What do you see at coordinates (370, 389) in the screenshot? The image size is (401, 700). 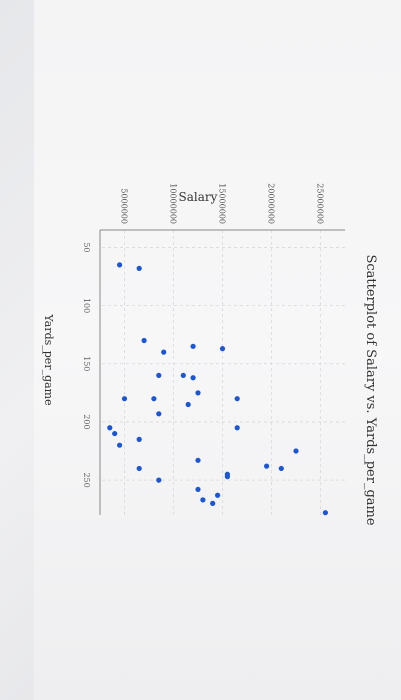 I see `chart-title: Scatterplot of Salary vs. Yards_per_game` at bounding box center [370, 389].